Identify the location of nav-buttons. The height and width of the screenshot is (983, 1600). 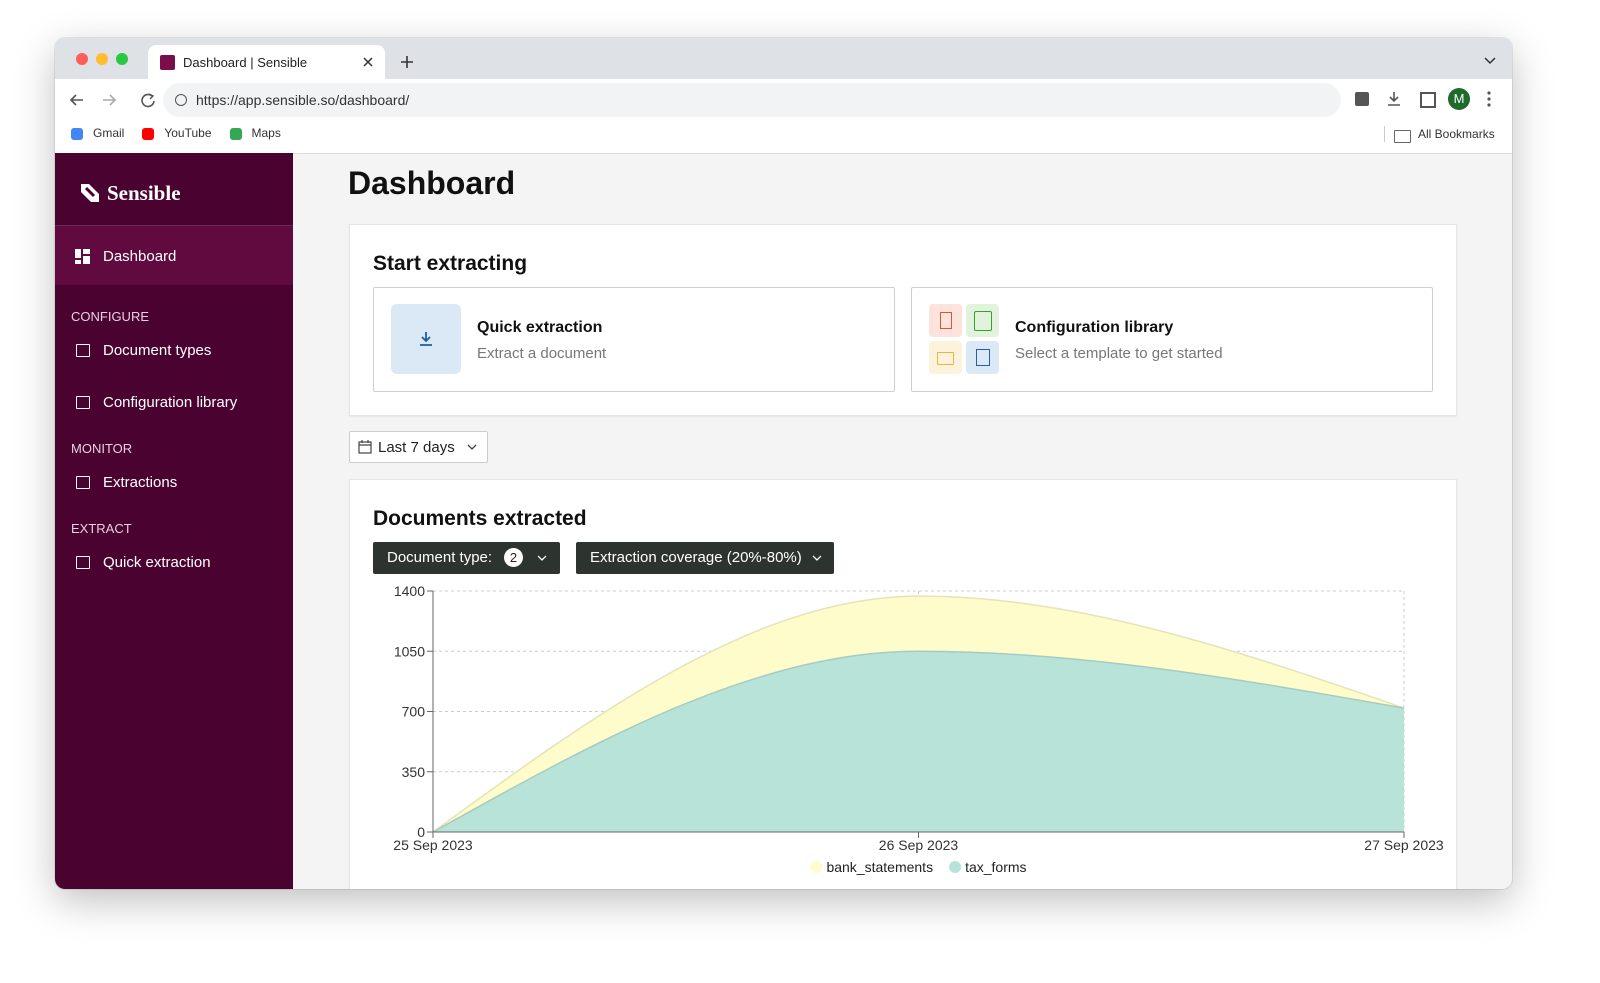
(119, 100).